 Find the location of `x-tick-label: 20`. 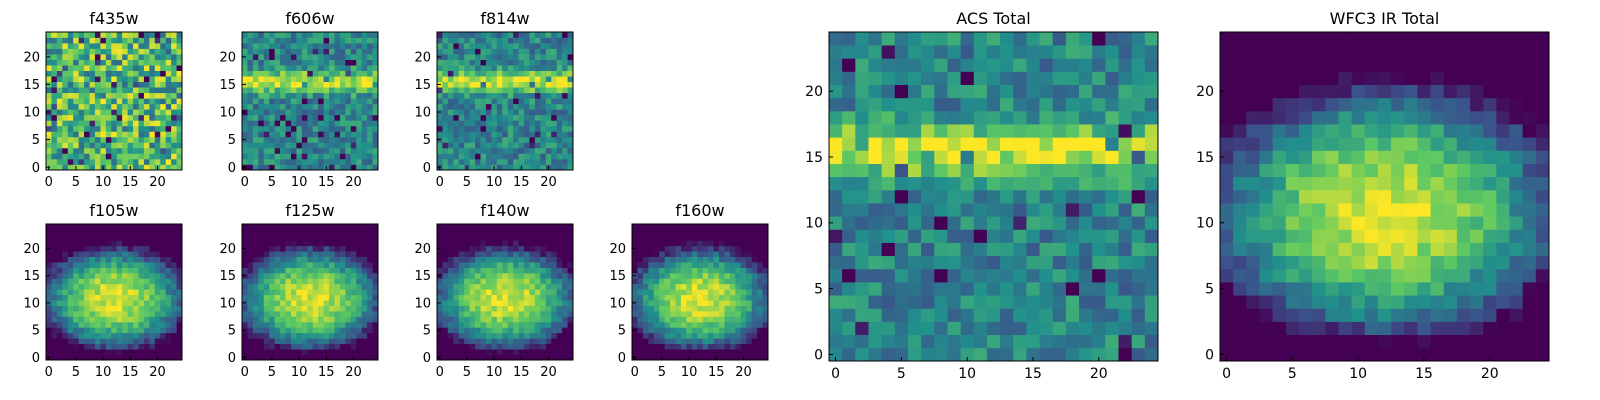

x-tick-label: 20 is located at coordinates (353, 372).